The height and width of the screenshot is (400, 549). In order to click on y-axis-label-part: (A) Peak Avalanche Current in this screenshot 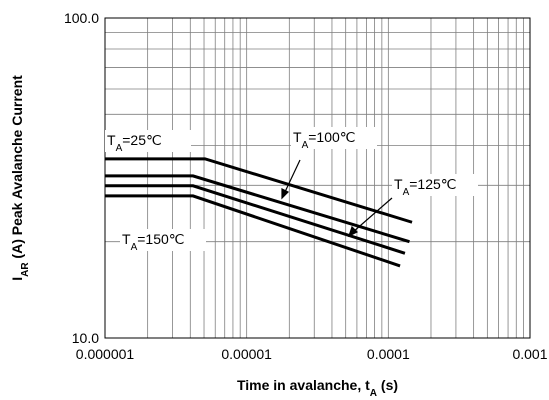, I will do `click(17, 169)`.